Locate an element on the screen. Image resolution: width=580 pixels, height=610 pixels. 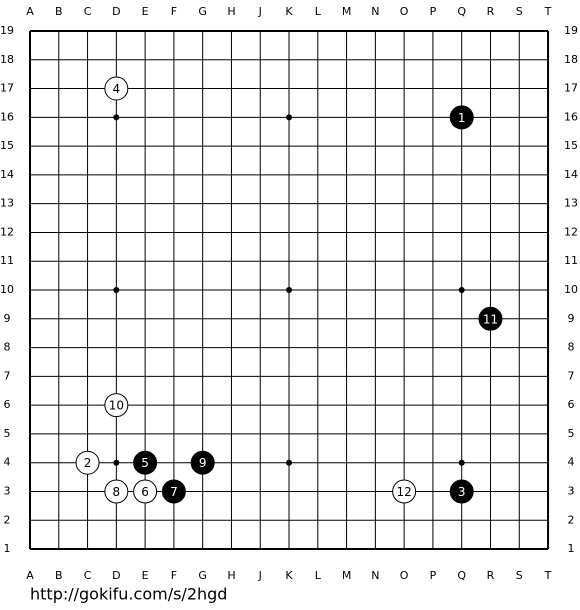
move-number: 4 is located at coordinates (117, 89).